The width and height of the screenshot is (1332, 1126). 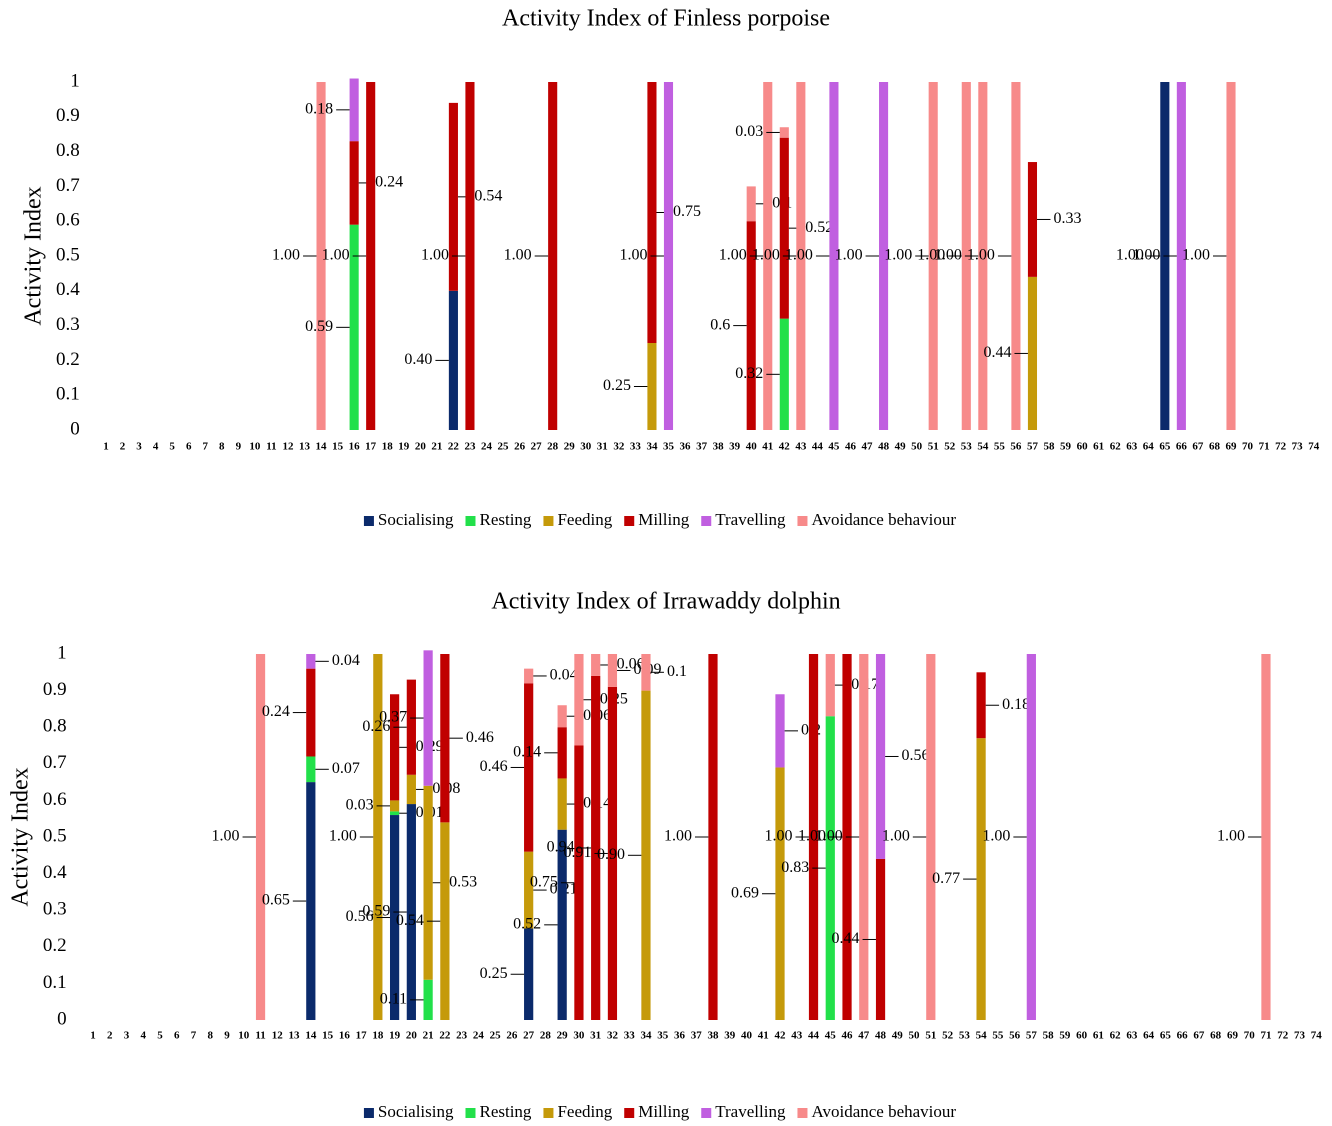 I want to click on y-tick-label: 0.6, so click(x=68, y=220).